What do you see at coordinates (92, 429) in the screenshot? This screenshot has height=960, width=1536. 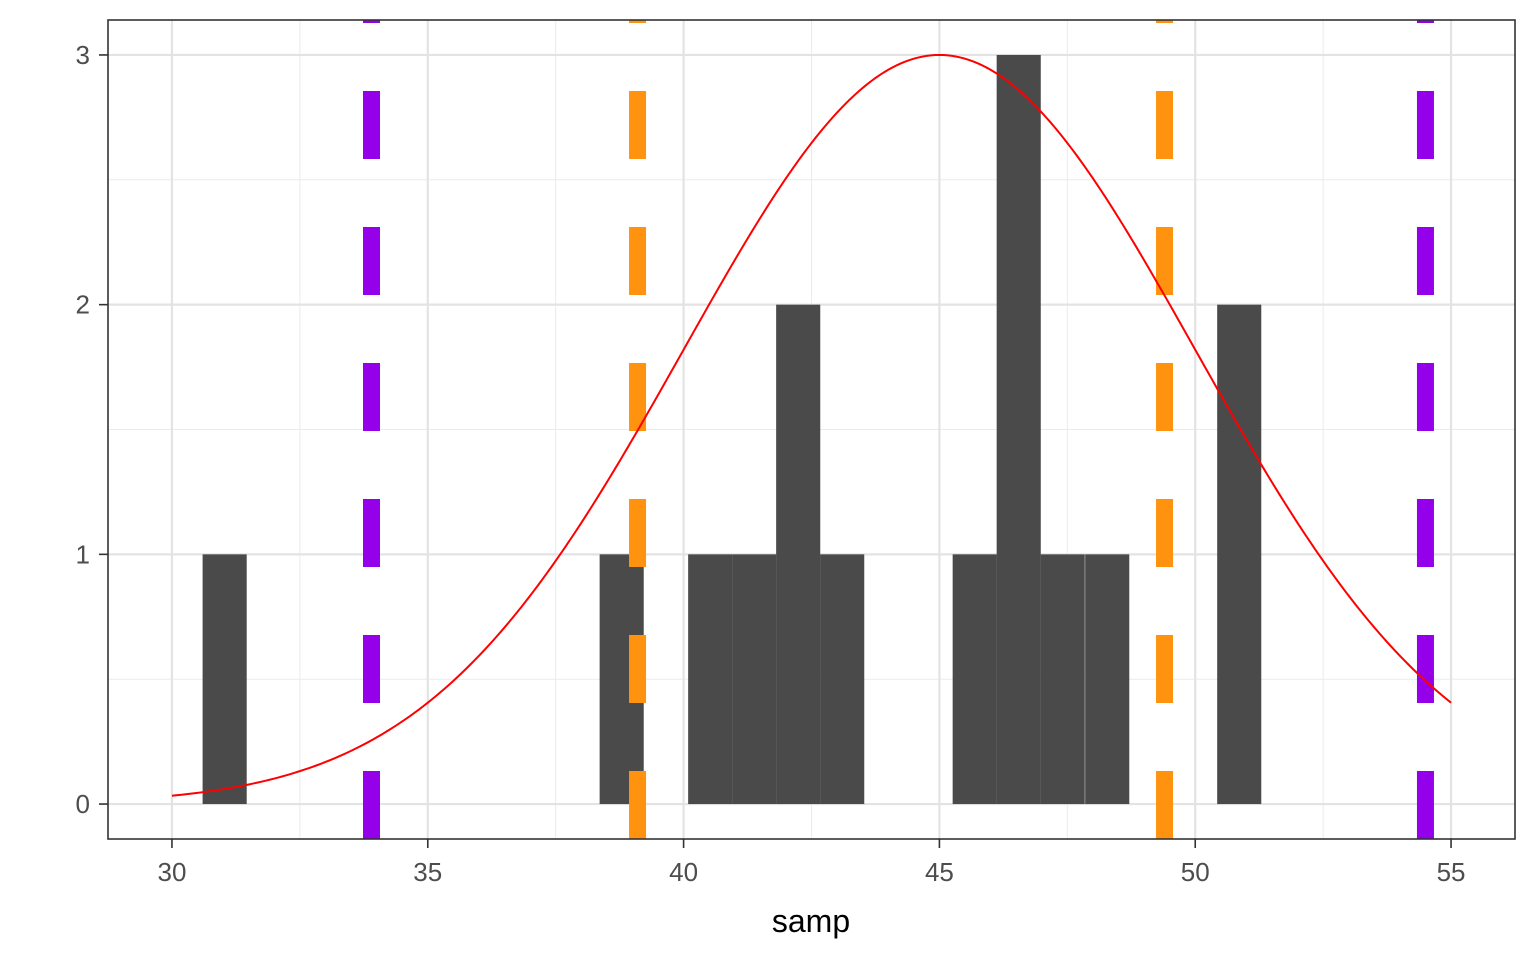 I see `y-axis: 0 1 2 3` at bounding box center [92, 429].